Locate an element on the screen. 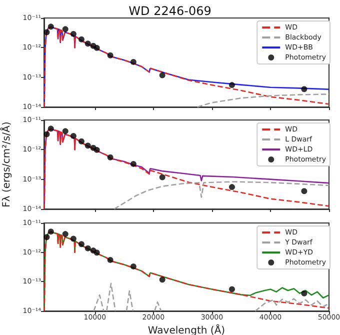  chart-title: WD 2246-069 is located at coordinates (170, 11).